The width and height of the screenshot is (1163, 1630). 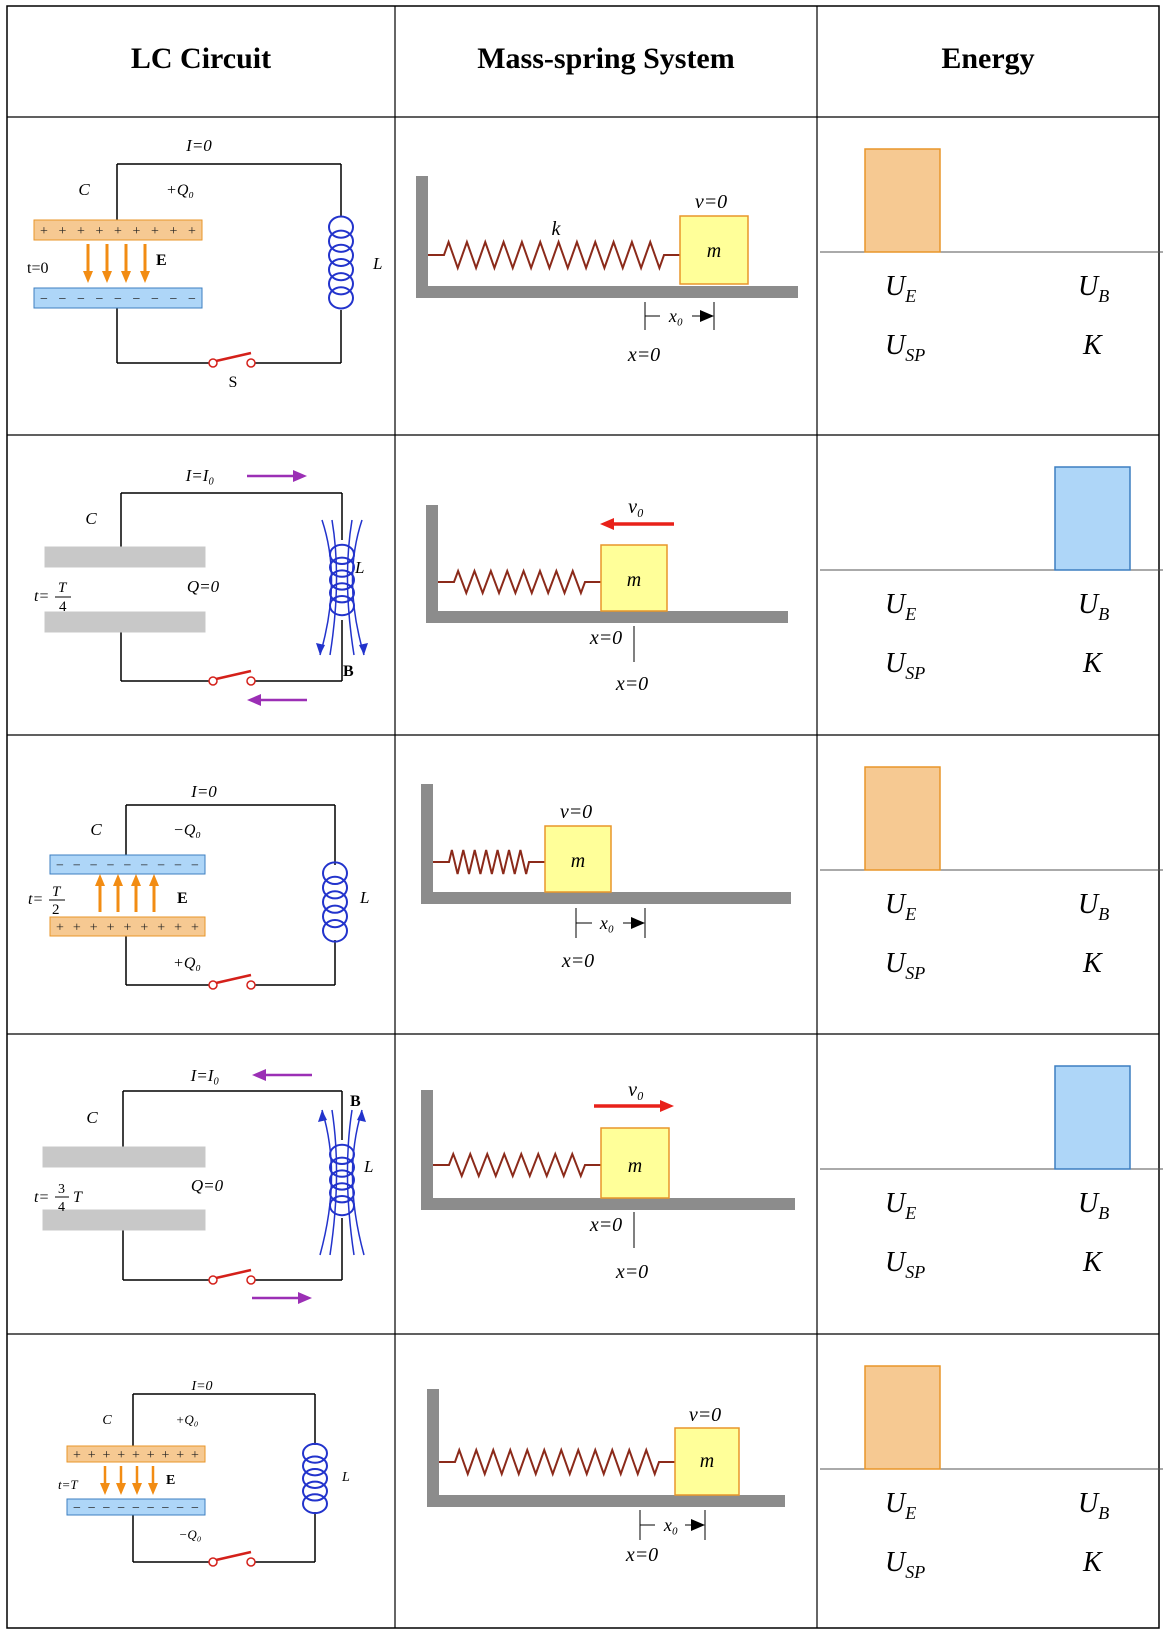 What do you see at coordinates (988, 58) in the screenshot?
I see `header-energy: Energy` at bounding box center [988, 58].